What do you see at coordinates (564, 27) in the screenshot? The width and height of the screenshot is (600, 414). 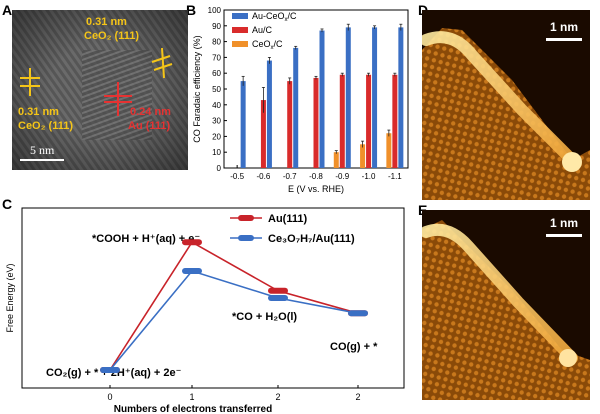 I see `stm-scale-label-d: 1 nm` at bounding box center [564, 27].